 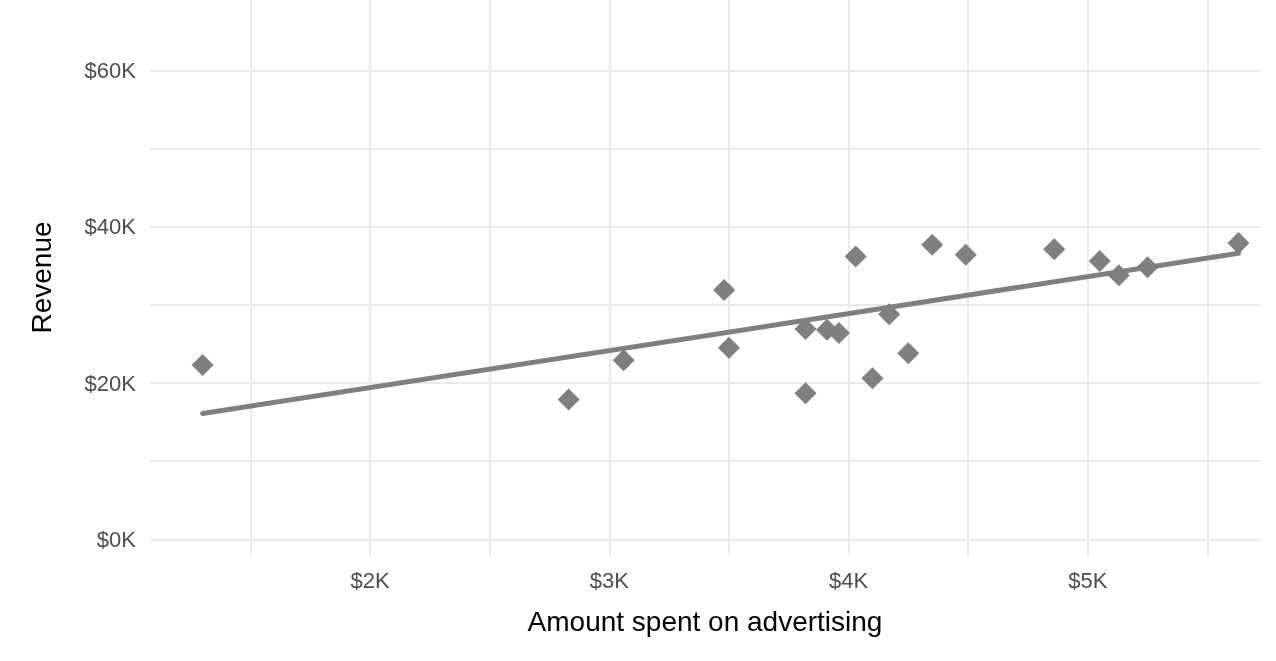 What do you see at coordinates (1088, 580) in the screenshot?
I see `x-tick-label: $5K` at bounding box center [1088, 580].